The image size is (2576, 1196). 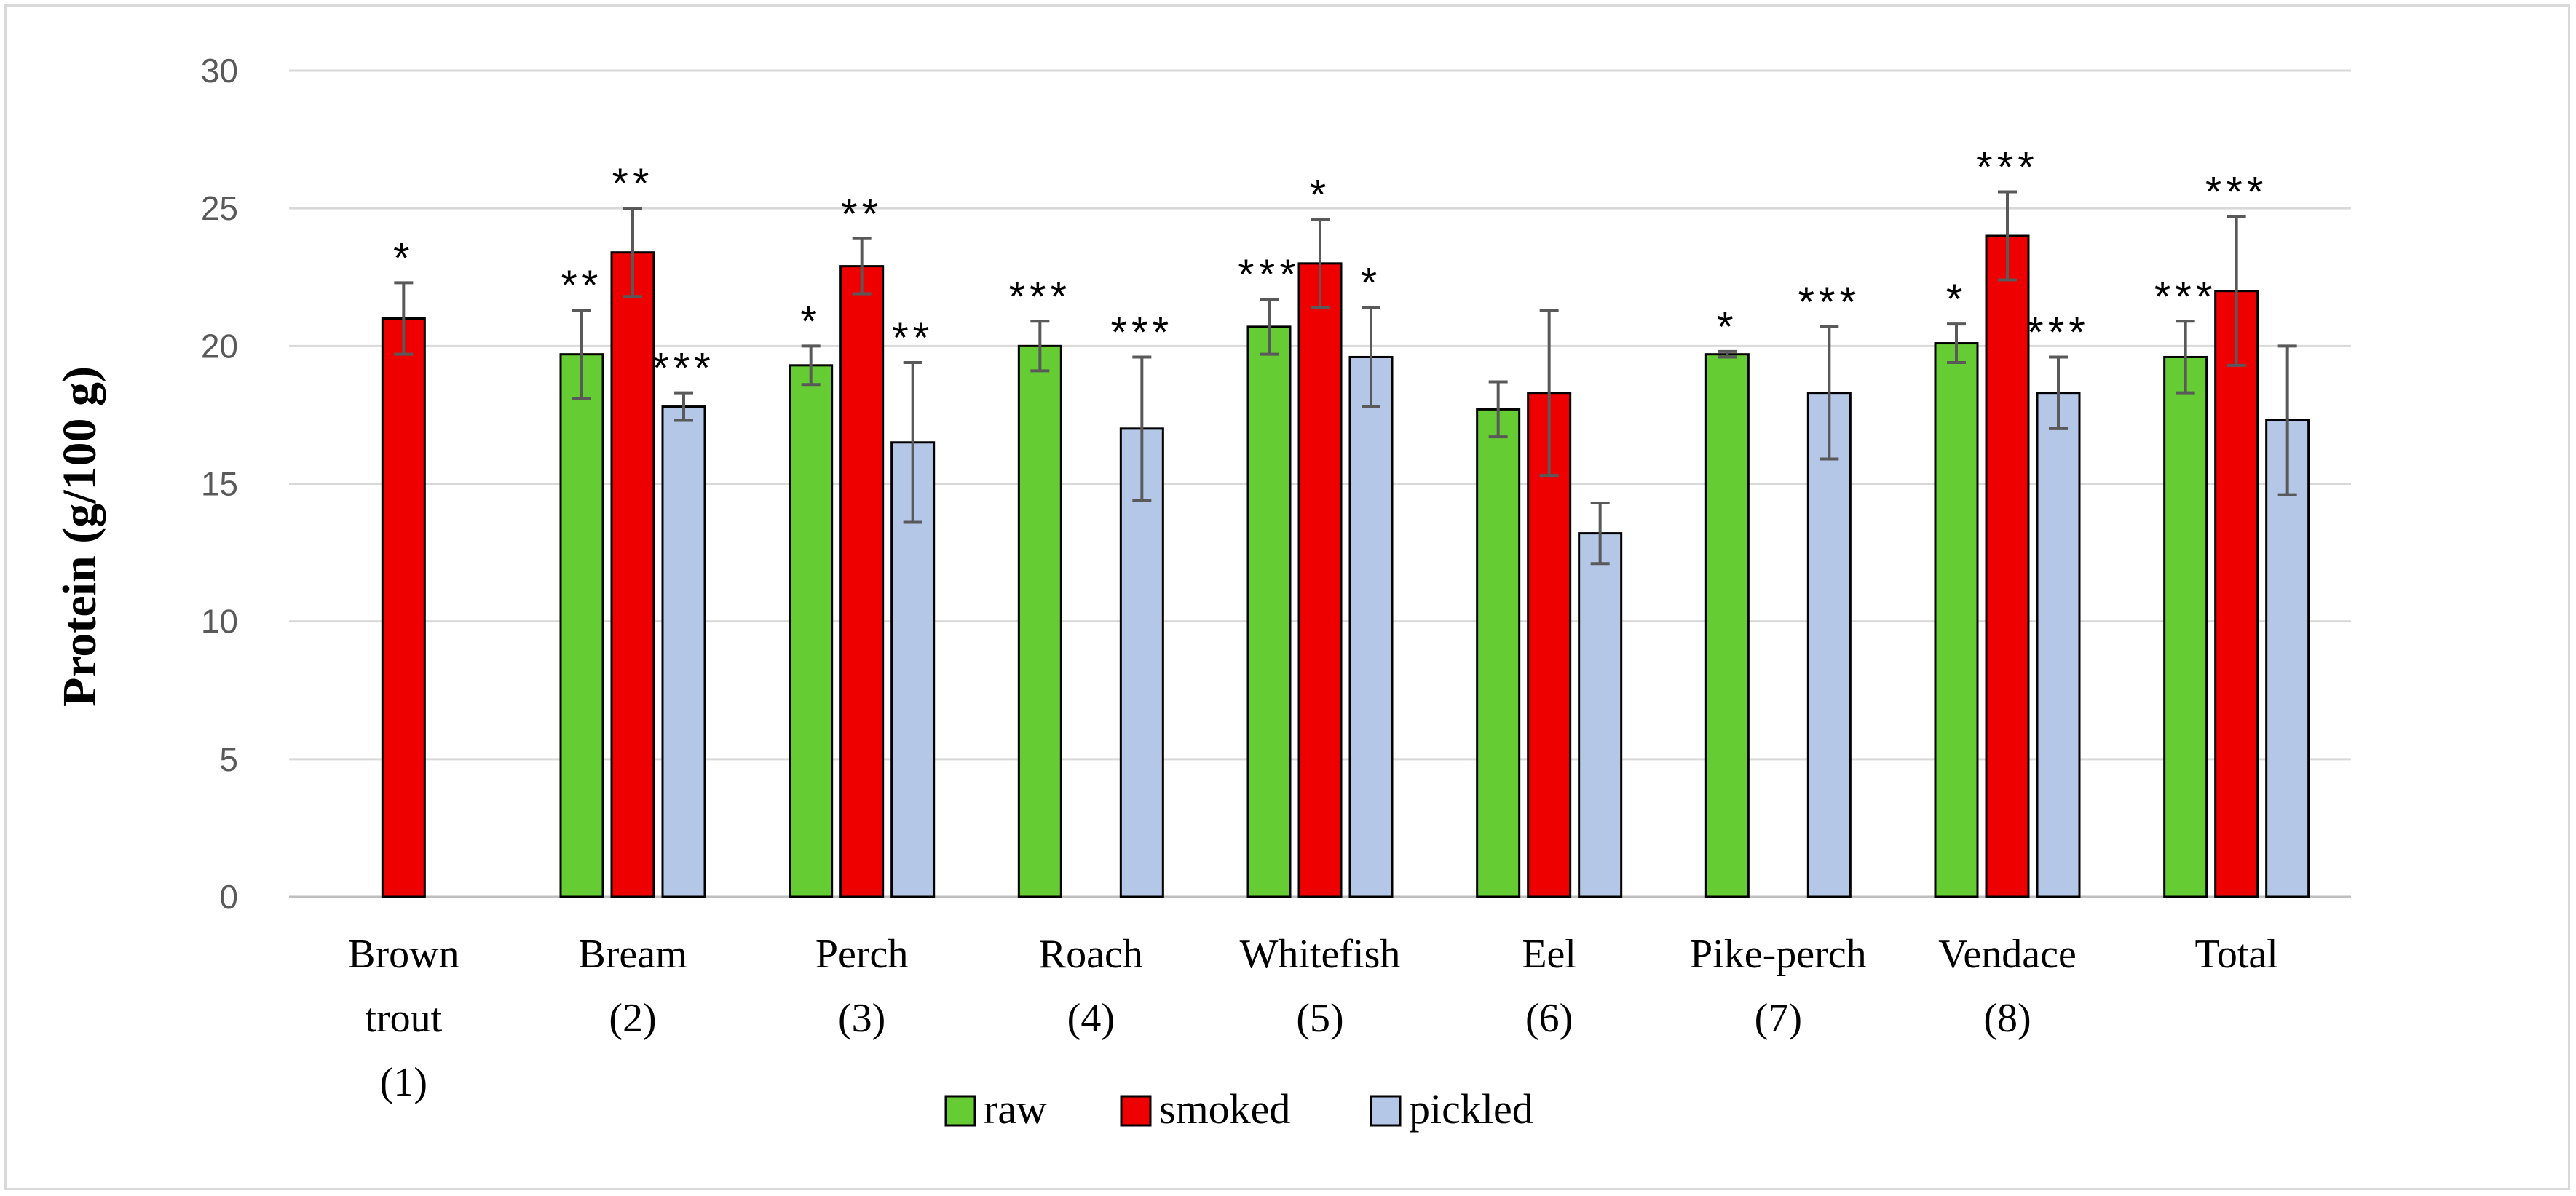 What do you see at coordinates (861, 1018) in the screenshot?
I see `category-label-line: (3)` at bounding box center [861, 1018].